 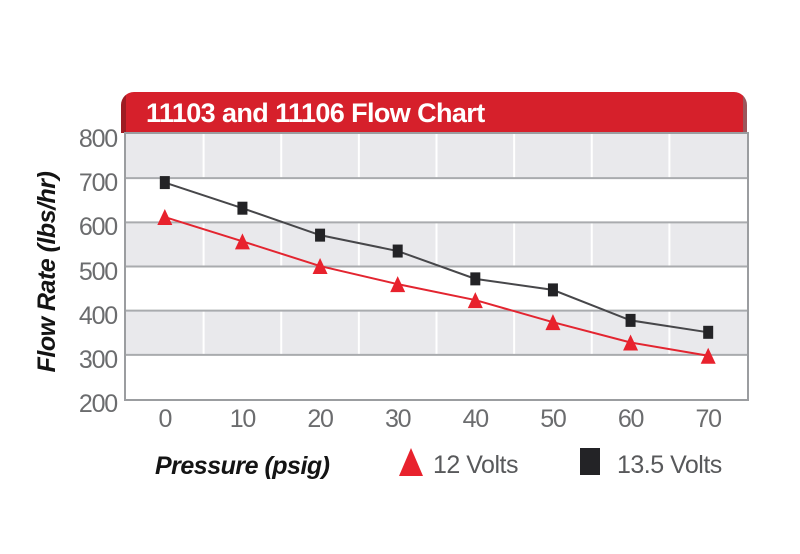 I want to click on x-tick-label: 0, so click(x=165, y=419).